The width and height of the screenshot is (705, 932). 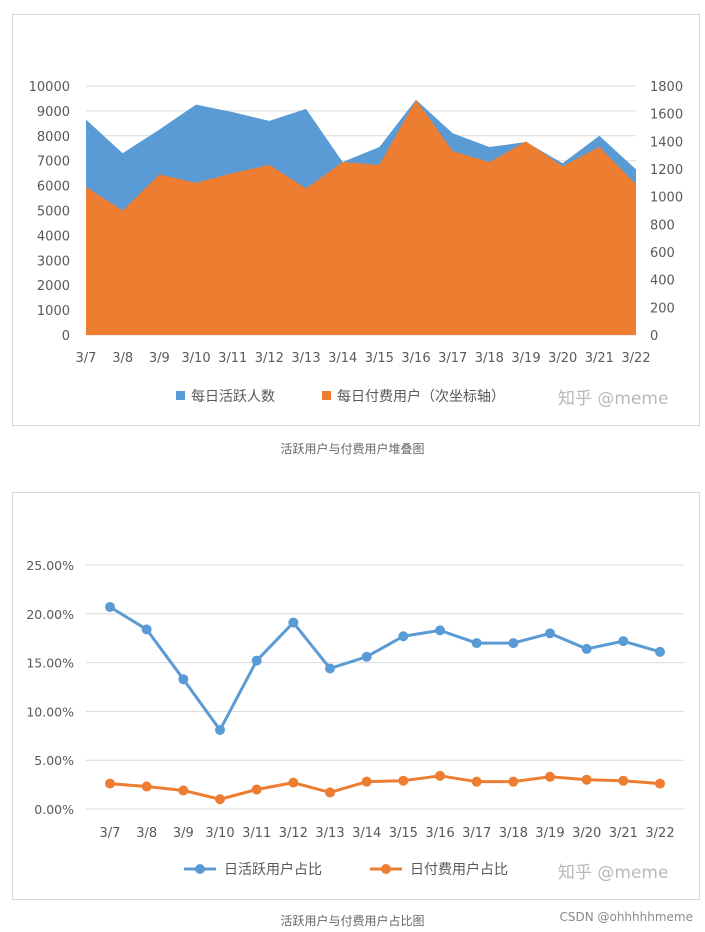 What do you see at coordinates (626, 917) in the screenshot?
I see `site-watermark: CSDN @ohhhhhmeme` at bounding box center [626, 917].